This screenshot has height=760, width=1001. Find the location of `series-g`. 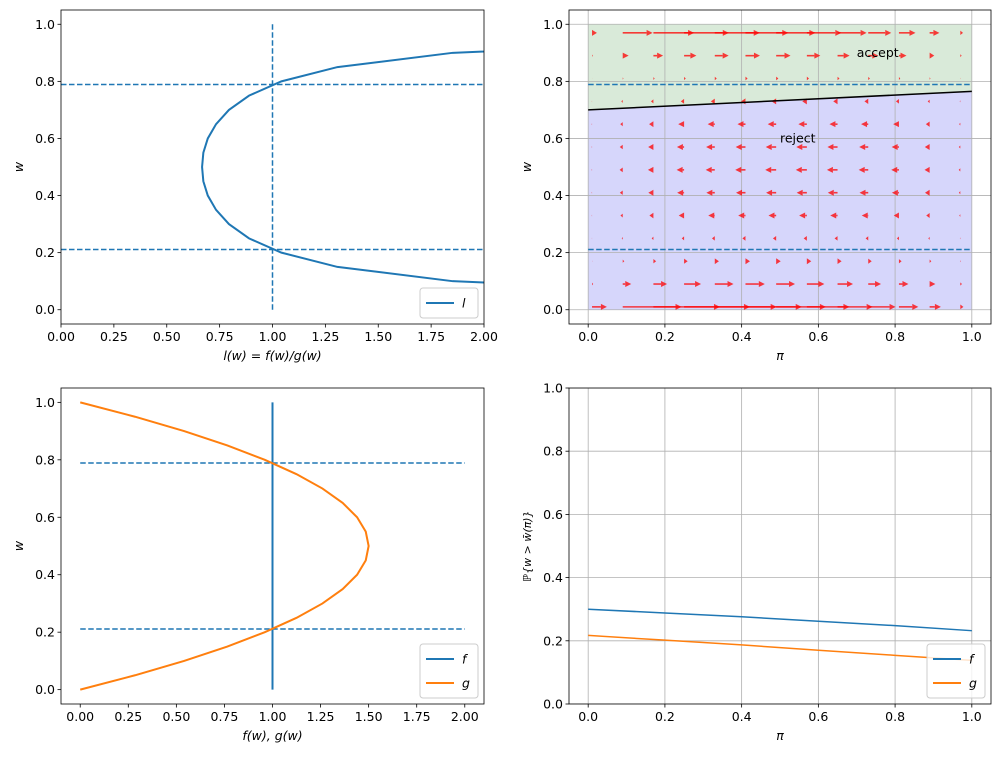

series-g is located at coordinates (224, 546).